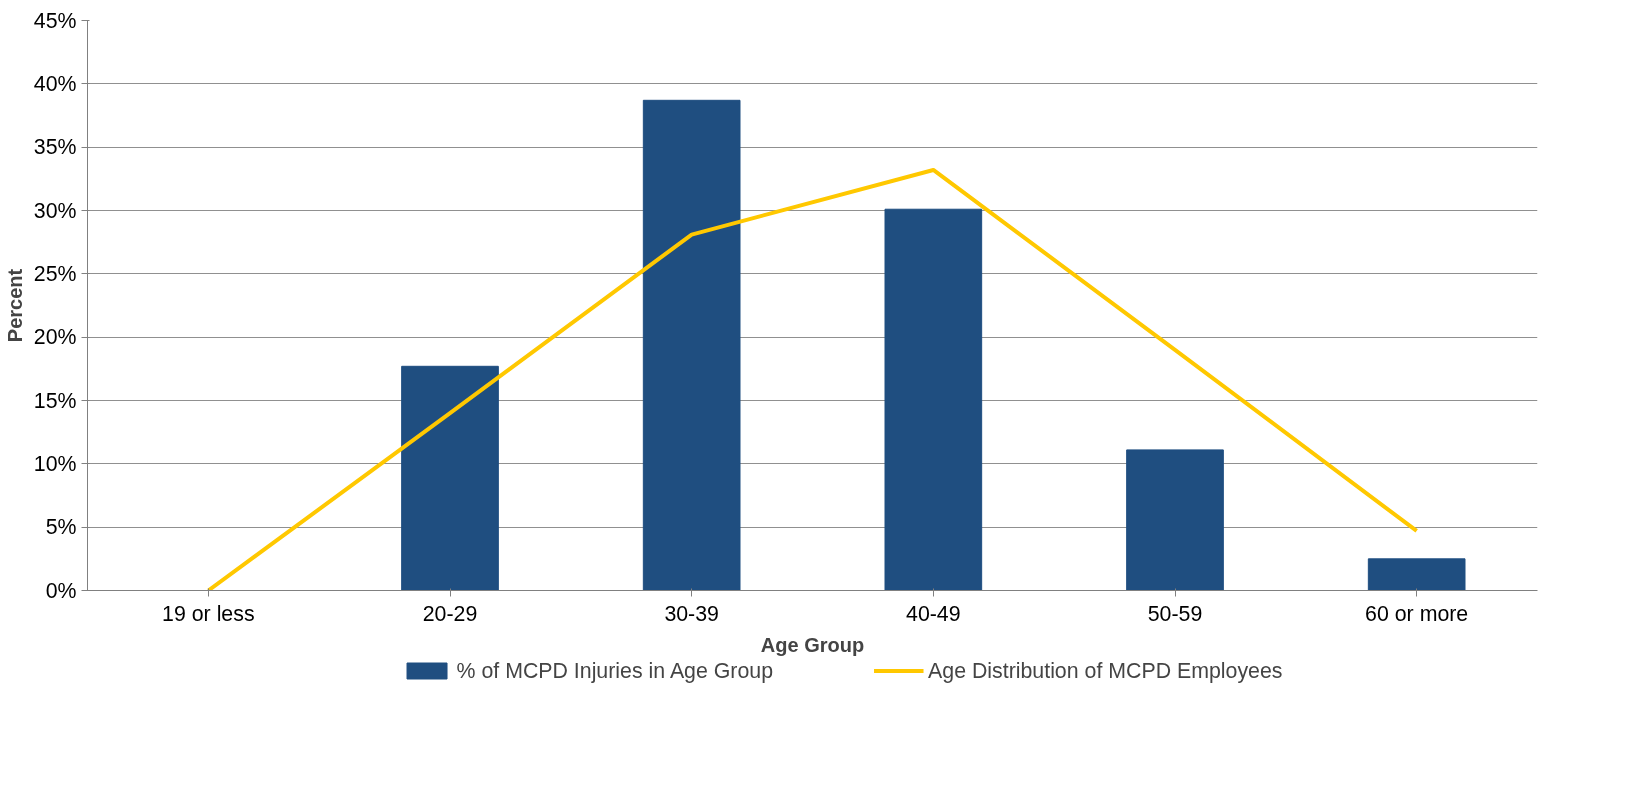 The width and height of the screenshot is (1647, 806). What do you see at coordinates (691, 613) in the screenshot?
I see `x-tick-label: 30-39` at bounding box center [691, 613].